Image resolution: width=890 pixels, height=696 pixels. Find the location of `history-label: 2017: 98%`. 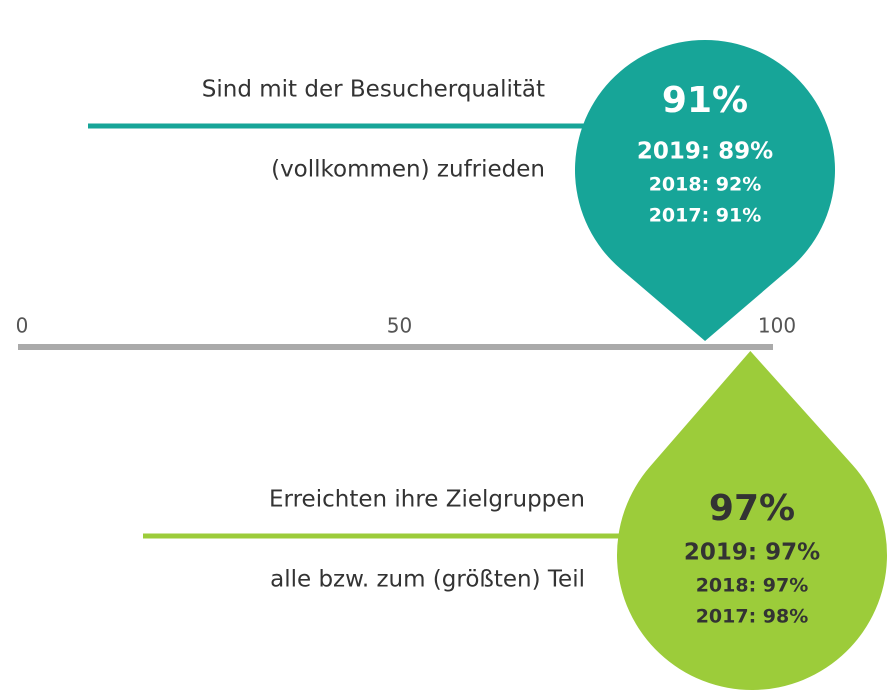

history-label: 2017: 98% is located at coordinates (752, 617).